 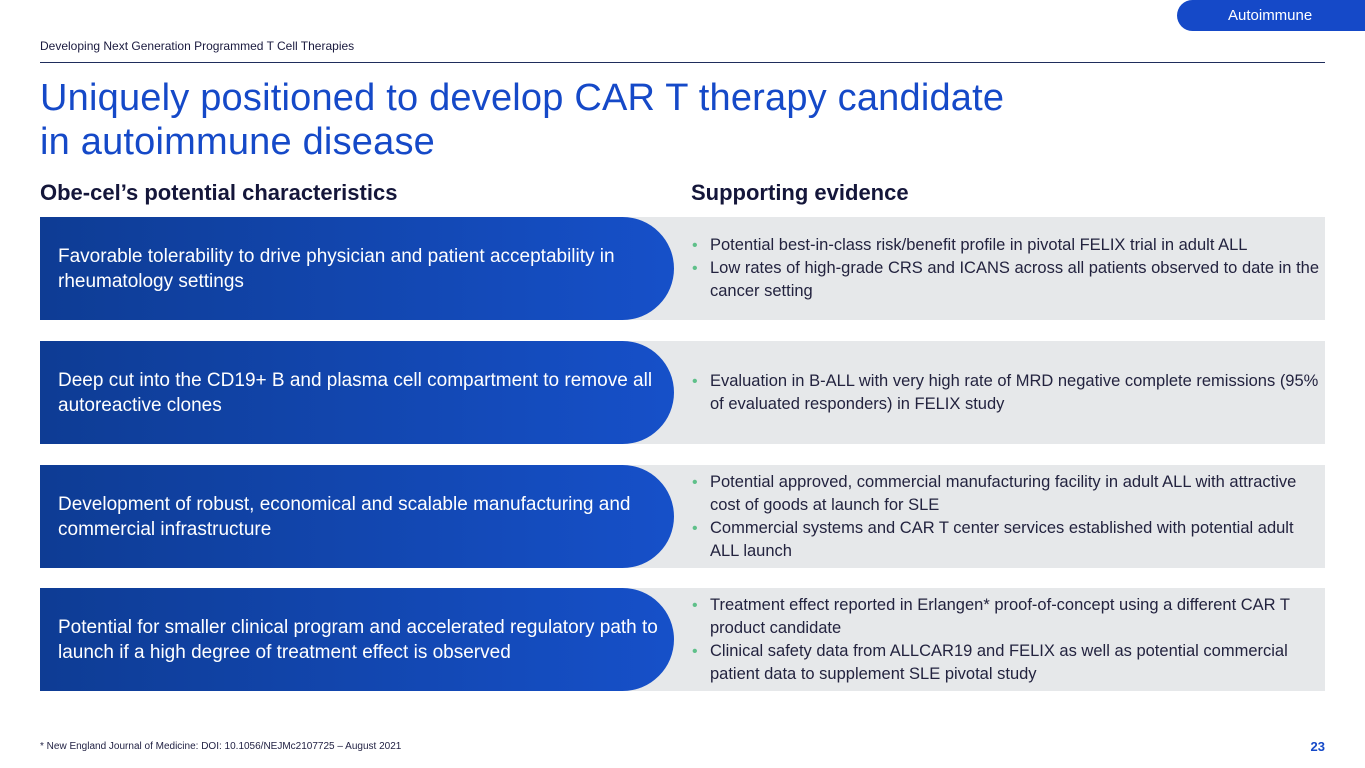 I want to click on column-heading-characteristics: Obe-cel’s potential characteristics, so click(x=219, y=192).